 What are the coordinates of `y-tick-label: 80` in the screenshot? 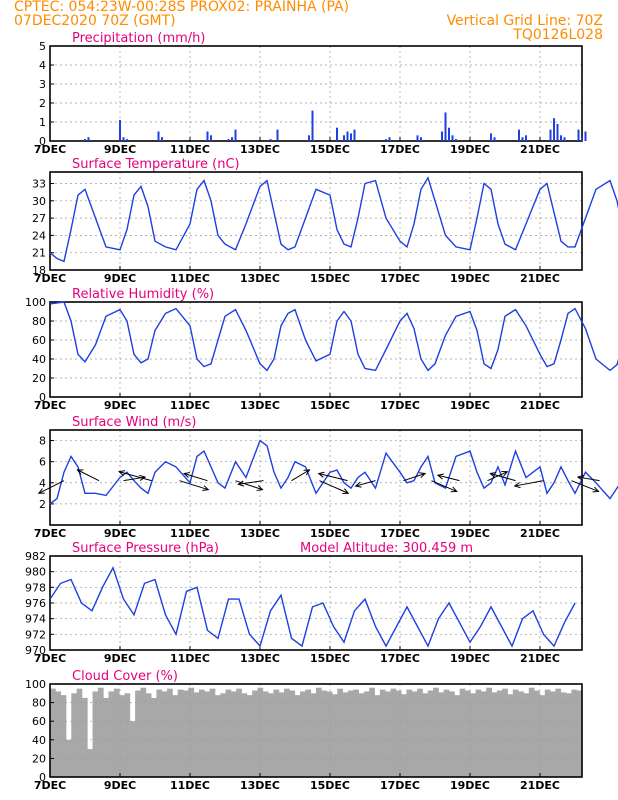 It's located at (39, 703).